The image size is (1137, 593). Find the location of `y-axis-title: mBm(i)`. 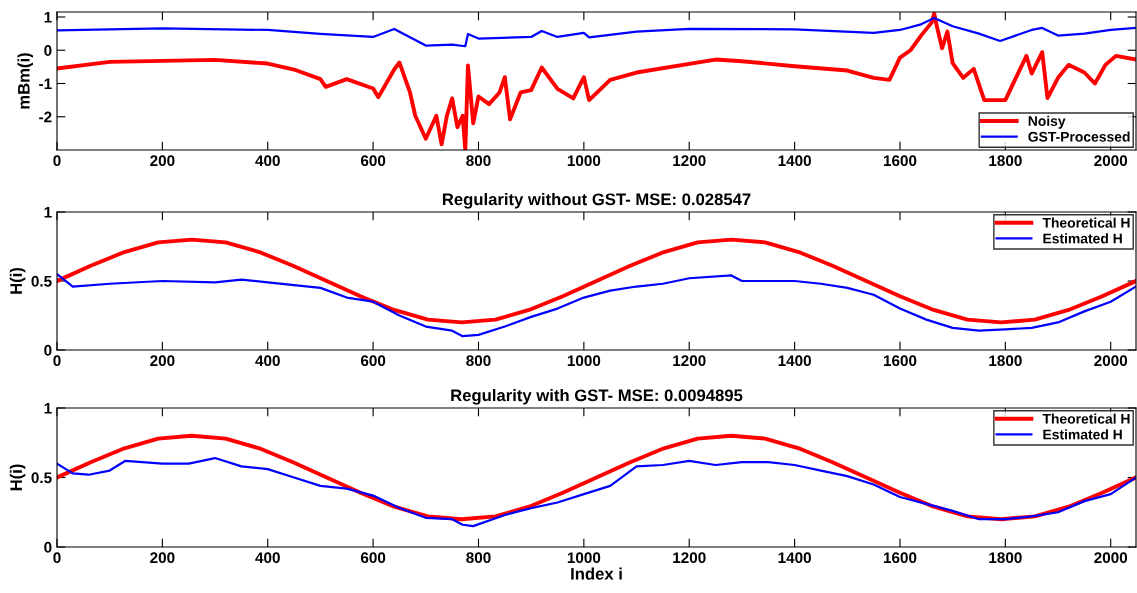

y-axis-title: mBm(i) is located at coordinates (25, 81).